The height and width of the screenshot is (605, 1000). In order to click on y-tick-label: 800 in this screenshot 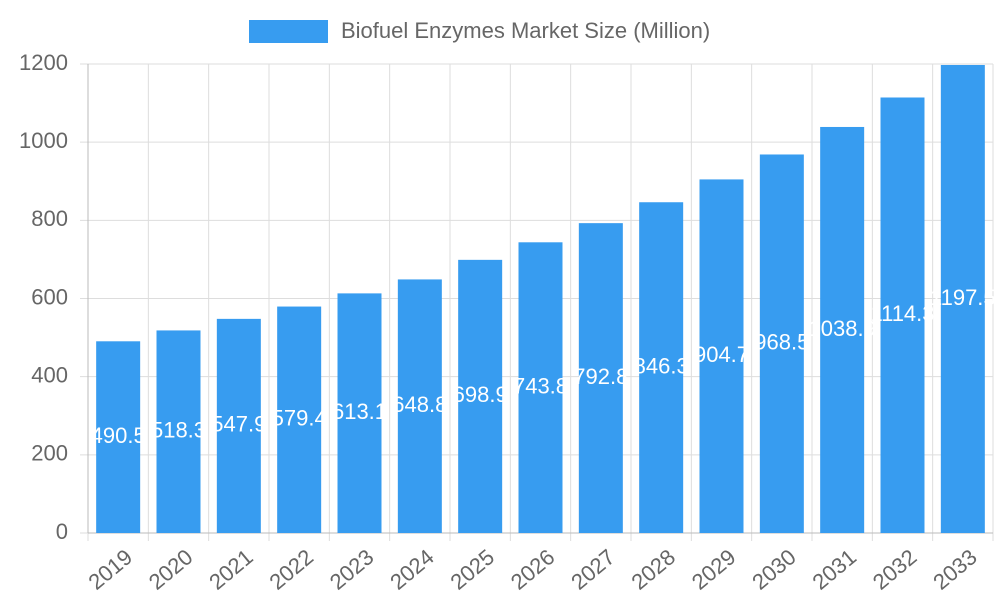, I will do `click(49, 218)`.